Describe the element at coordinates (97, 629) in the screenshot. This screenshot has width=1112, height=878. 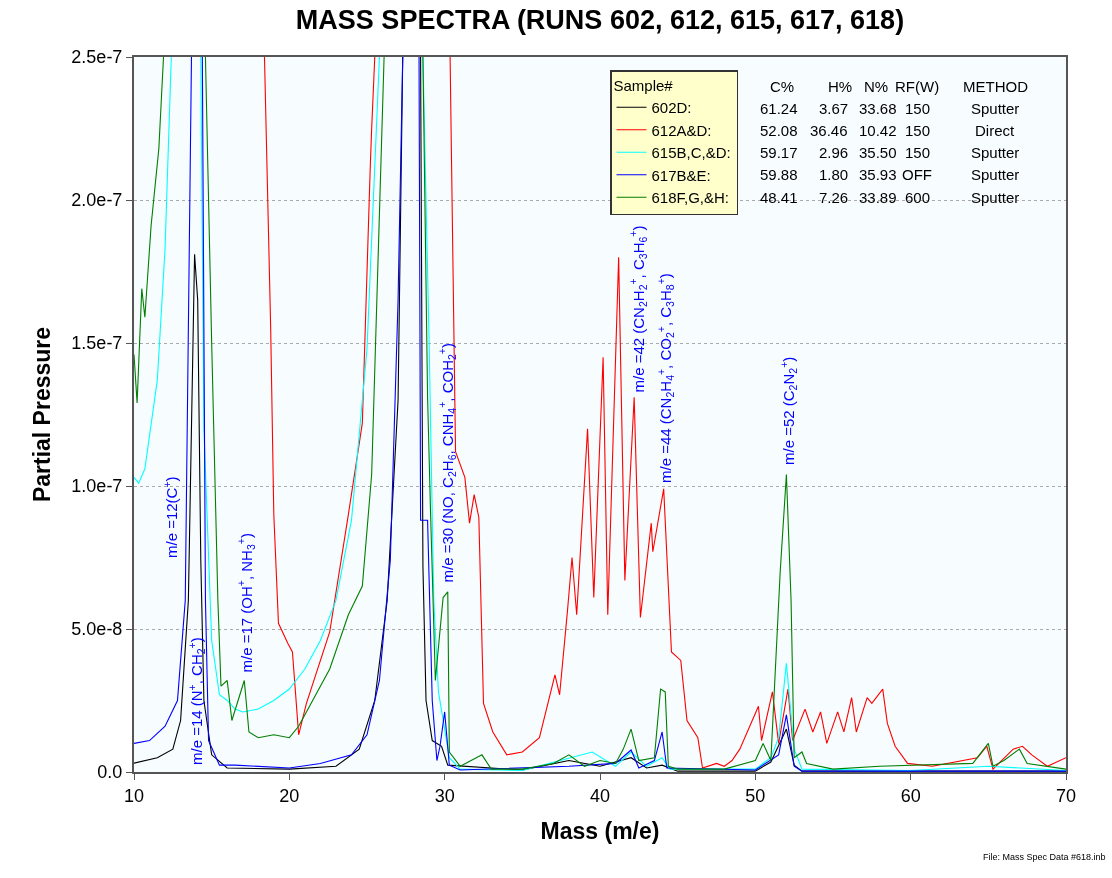
I see `y-tick-label: 5.0e-8` at that location.